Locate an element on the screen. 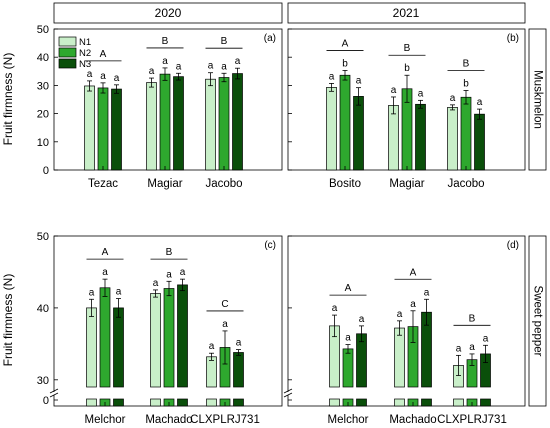 This screenshot has width=550, height=428. bar-n2-jacobo is located at coordinates (224, 124).